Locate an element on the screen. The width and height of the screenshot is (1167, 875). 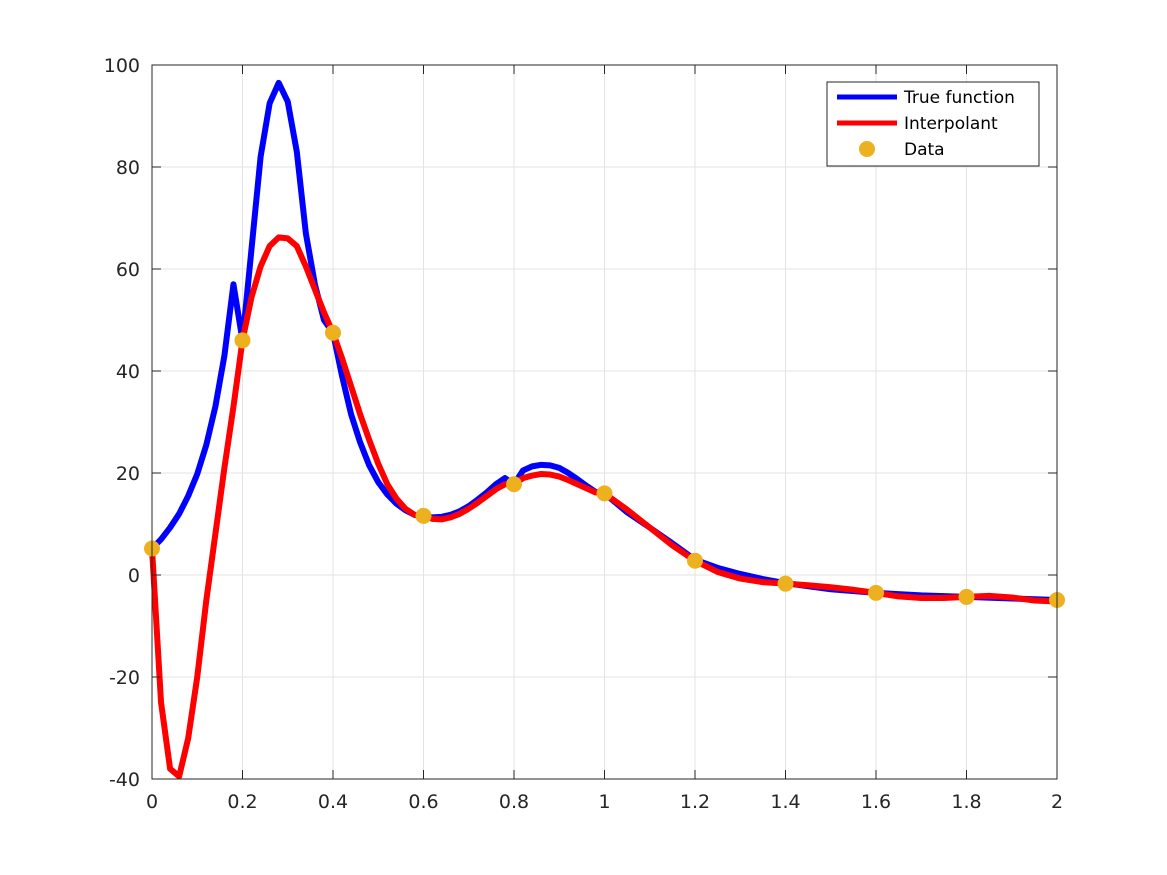
y-tick-label: 60 is located at coordinates (128, 270).